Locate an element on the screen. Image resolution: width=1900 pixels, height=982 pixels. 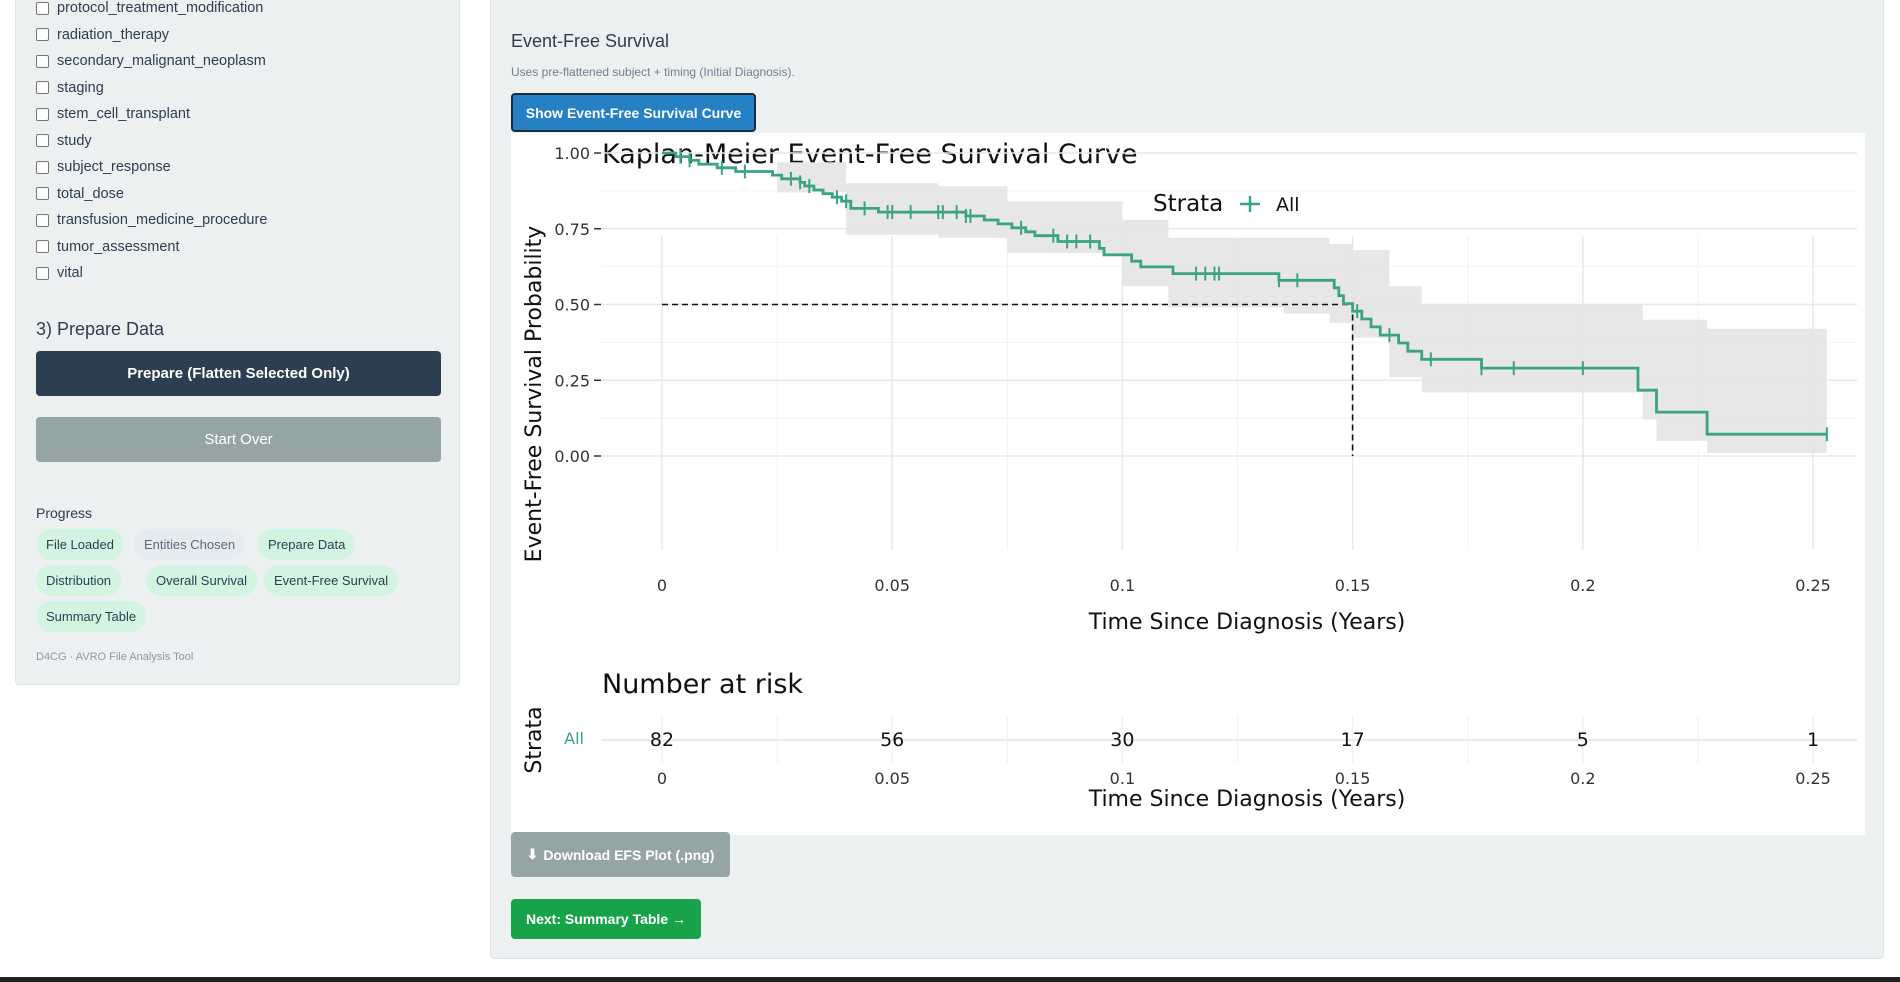
risk-count: 17 is located at coordinates (1353, 740).